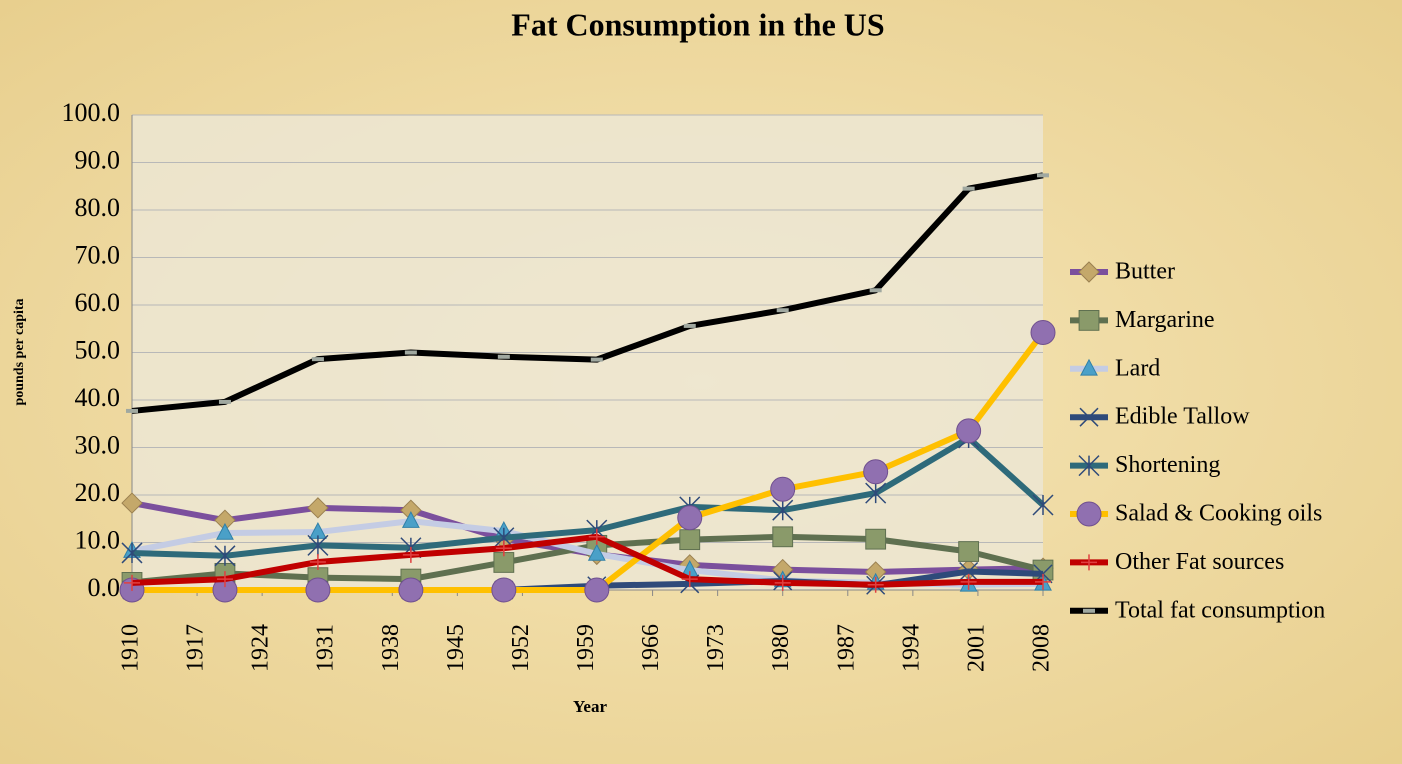 This screenshot has height=764, width=1402. What do you see at coordinates (1182, 417) in the screenshot?
I see `legend-label: Edible Tallow` at bounding box center [1182, 417].